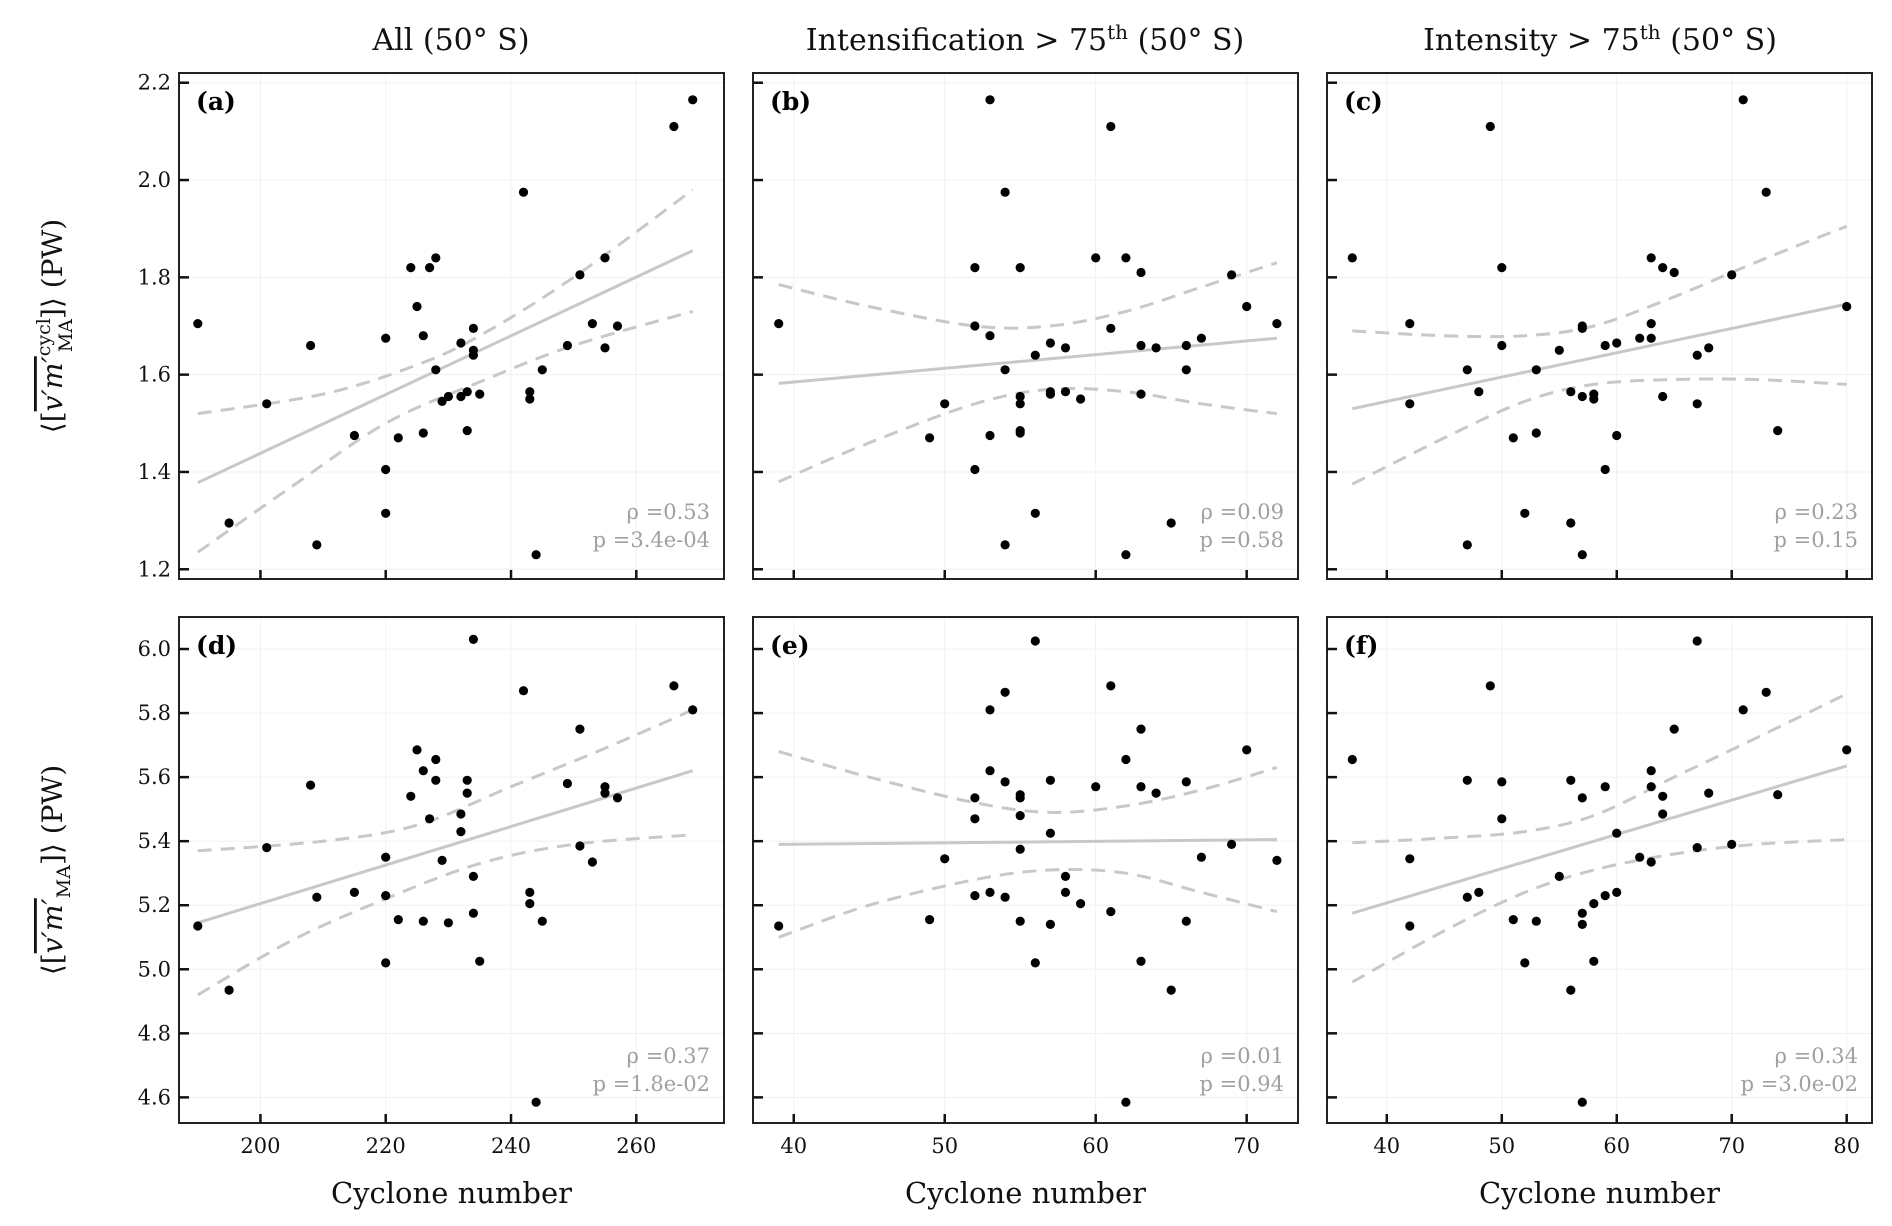  What do you see at coordinates (55, 326) in the screenshot?
I see `y-axis-label-top-row: ⟨[v′m′cyclMA]⟩ (PW)` at bounding box center [55, 326].